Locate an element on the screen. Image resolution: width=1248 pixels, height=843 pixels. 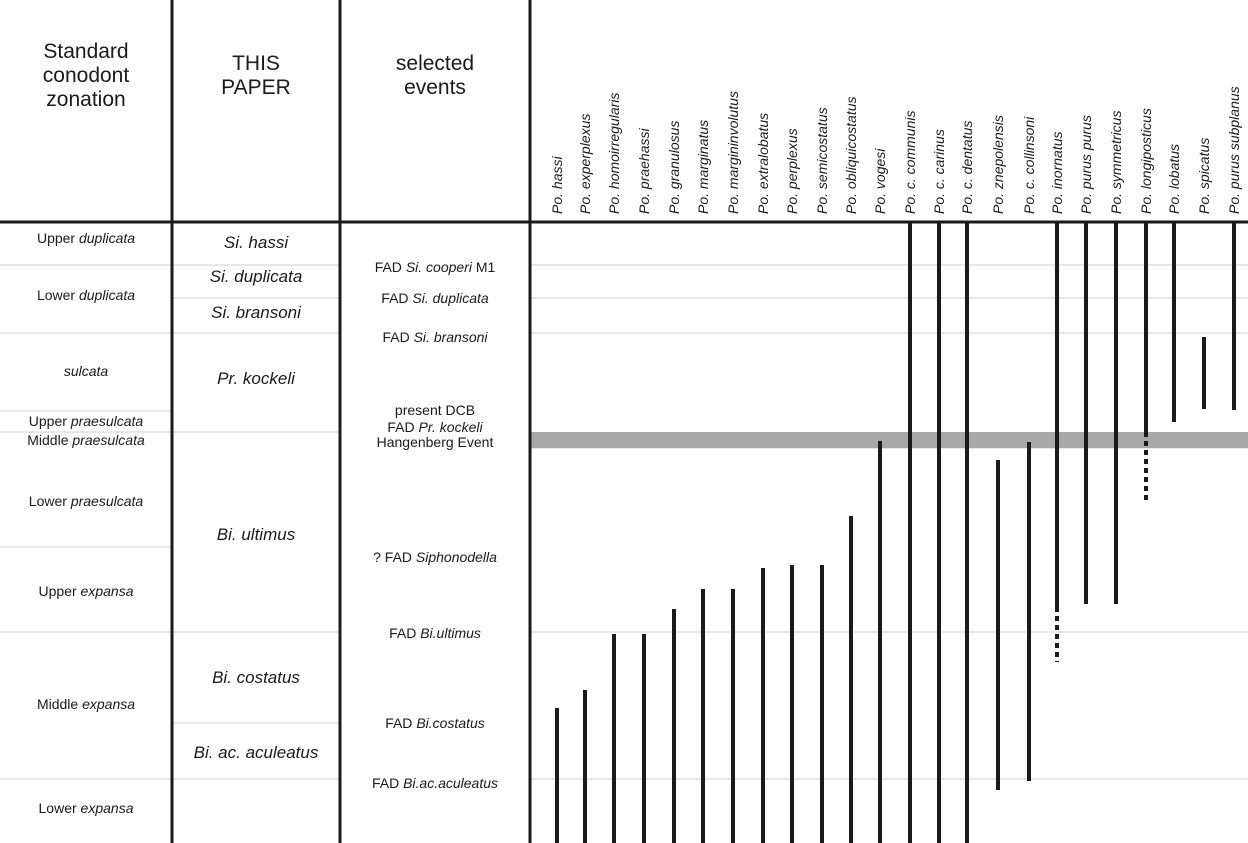
event-label: FAD Si. bransoni is located at coordinates (435, 337).